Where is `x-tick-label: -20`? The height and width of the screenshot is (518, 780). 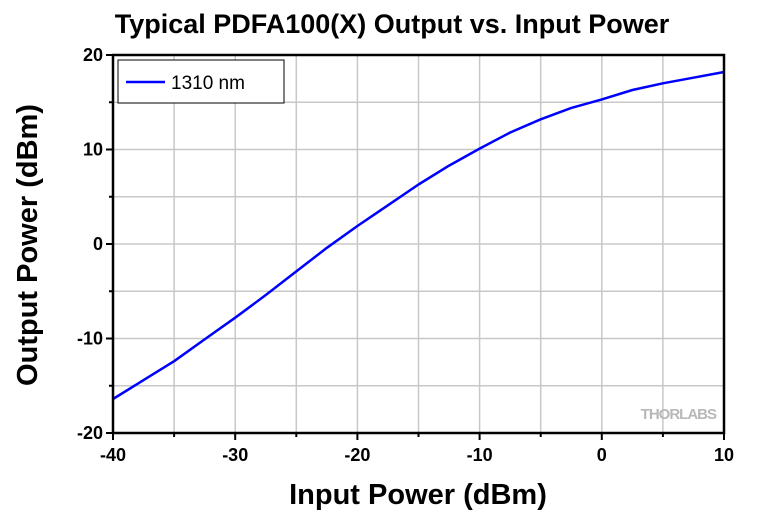
x-tick-label: -20 is located at coordinates (357, 455).